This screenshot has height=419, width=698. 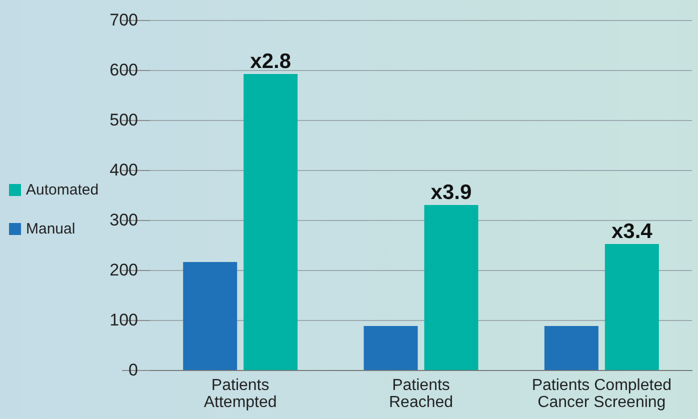 I want to click on y-tick-label: 400, so click(x=124, y=170).